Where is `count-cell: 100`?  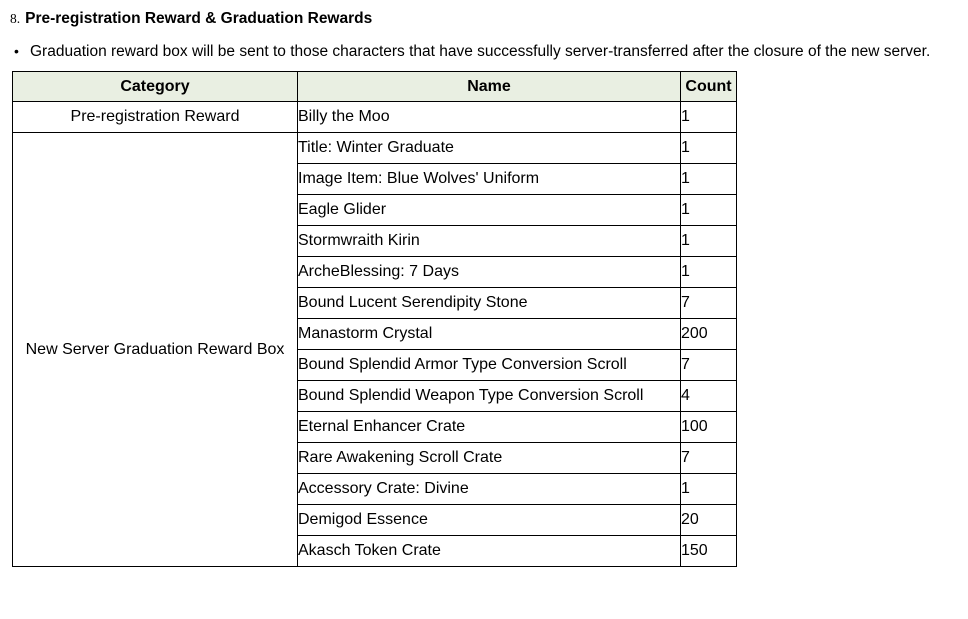 count-cell: 100 is located at coordinates (708, 427).